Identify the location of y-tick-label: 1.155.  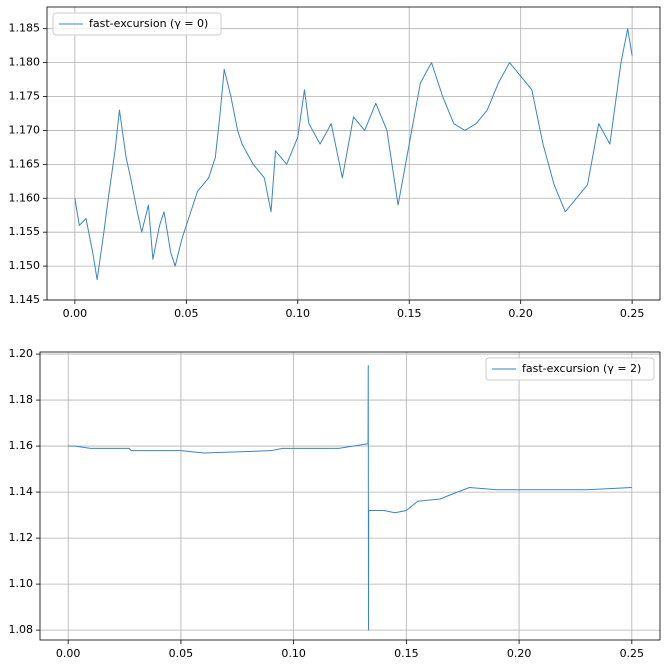
(25, 231).